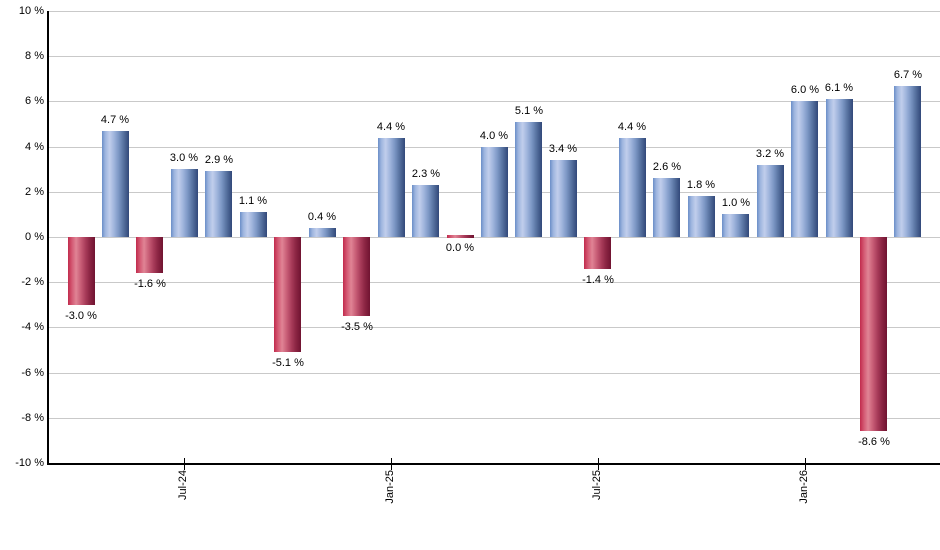  Describe the element at coordinates (804, 487) in the screenshot. I see `x-tick-label-Jan-26: Jan-26` at that location.